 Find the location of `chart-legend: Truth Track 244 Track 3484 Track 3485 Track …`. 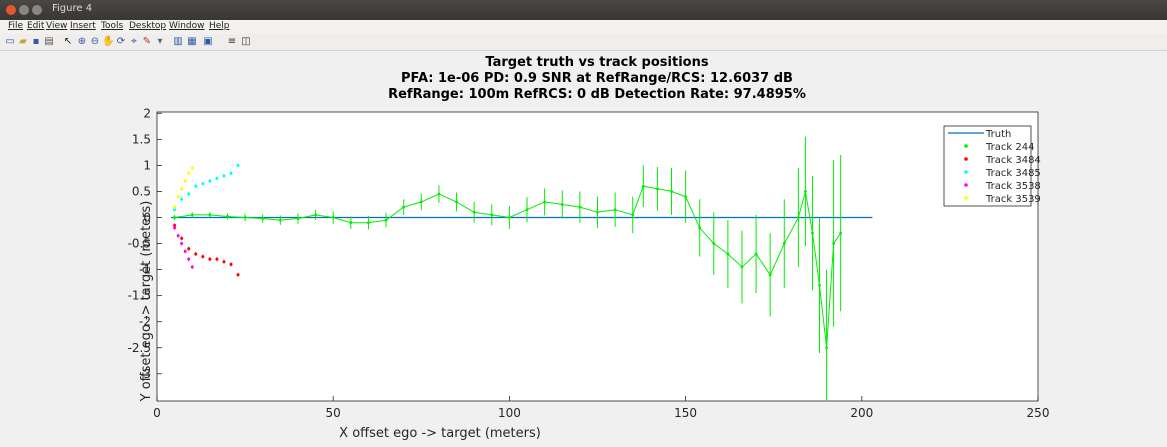

chart-legend: Truth Track 244 Track 3484 Track 3485 Track … is located at coordinates (992, 166).